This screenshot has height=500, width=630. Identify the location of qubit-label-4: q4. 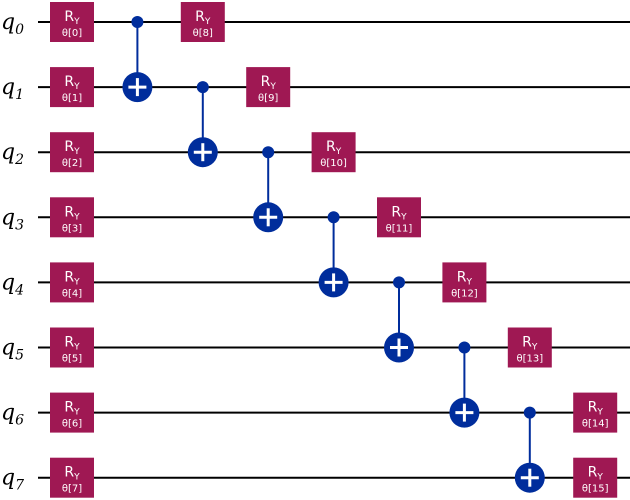
(12, 284).